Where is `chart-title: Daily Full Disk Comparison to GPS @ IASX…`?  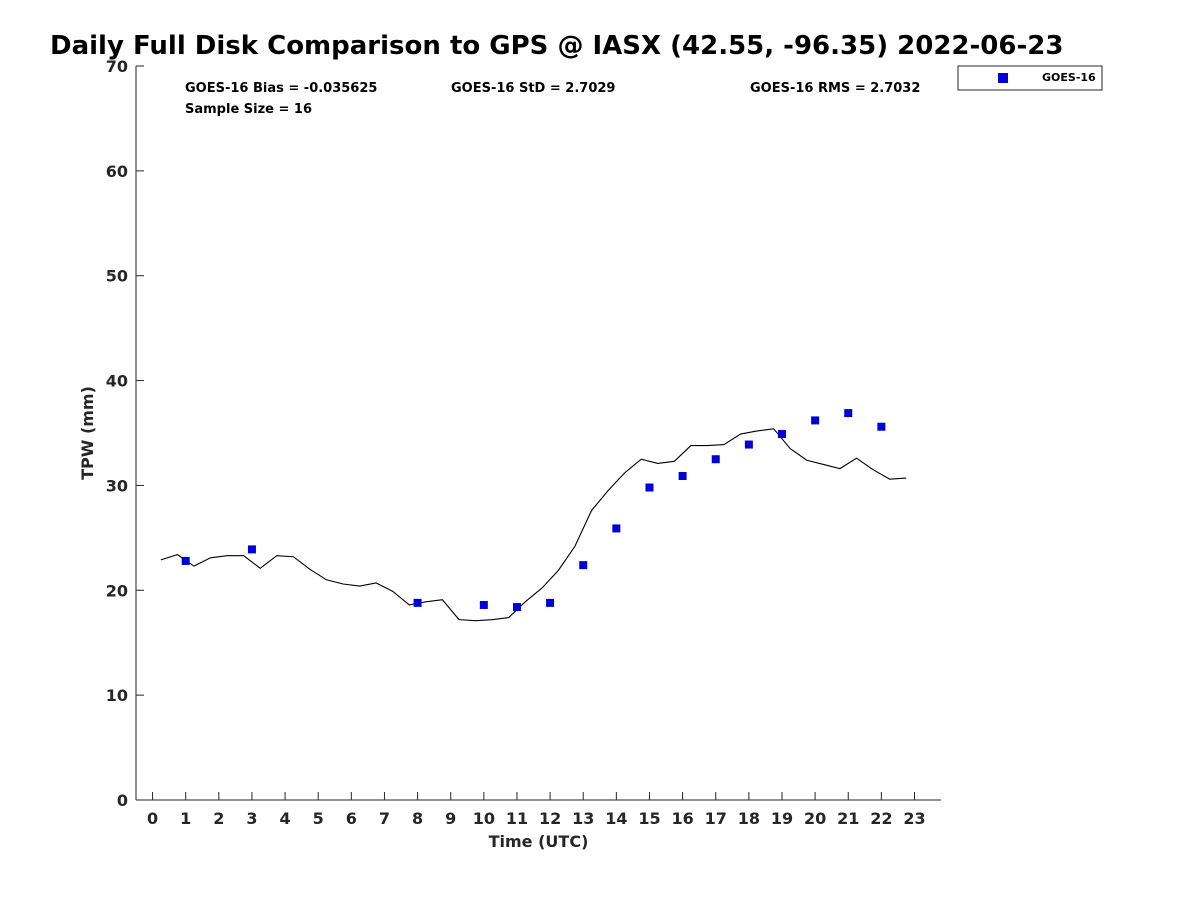
chart-title: Daily Full Disk Comparison to GPS @ IASX… is located at coordinates (556, 46).